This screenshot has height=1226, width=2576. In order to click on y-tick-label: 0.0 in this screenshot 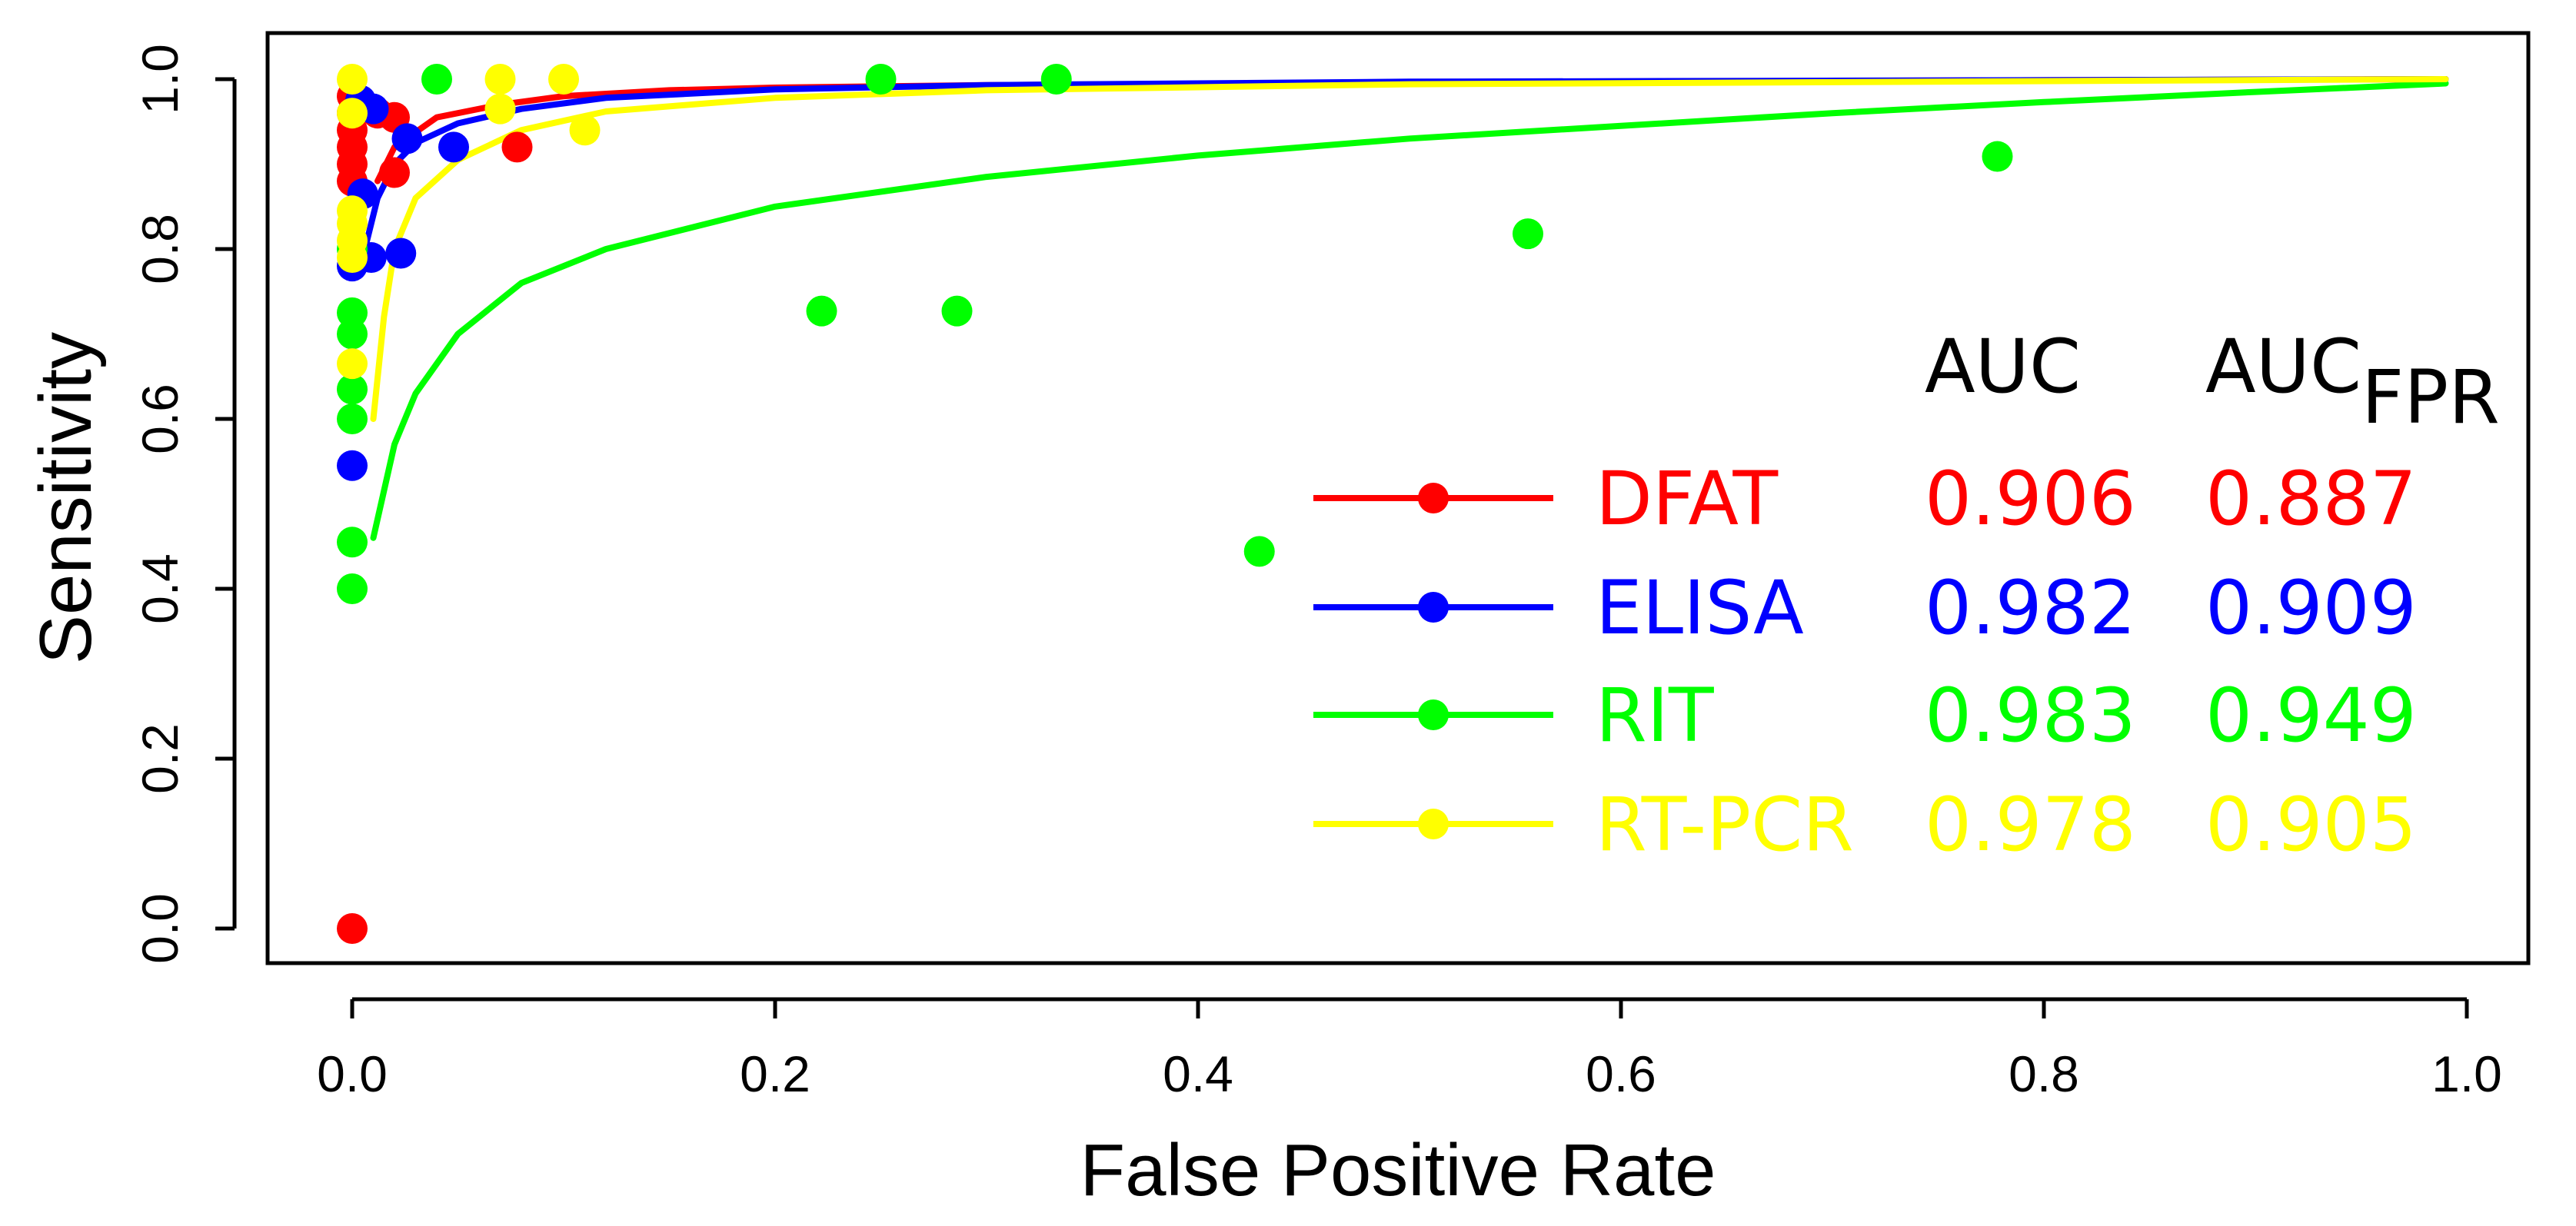, I will do `click(159, 928)`.